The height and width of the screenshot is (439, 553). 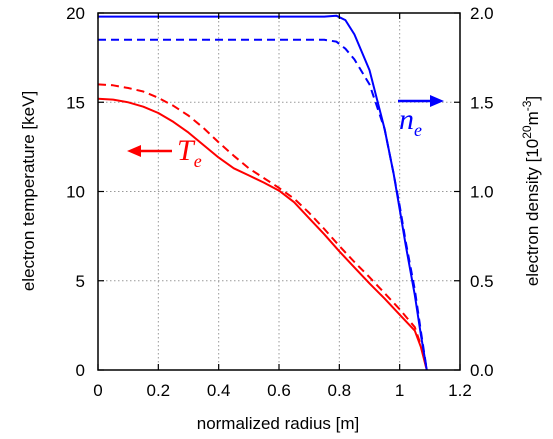 I want to click on x-tick-label: 0.6, so click(x=279, y=390).